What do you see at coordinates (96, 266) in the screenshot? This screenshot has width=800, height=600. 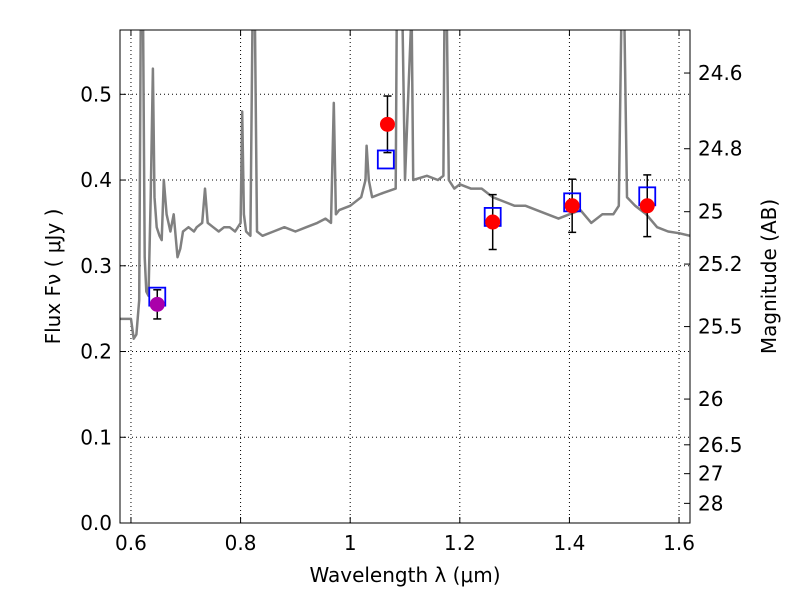 I see `y-tick-label: 0.3` at bounding box center [96, 266].